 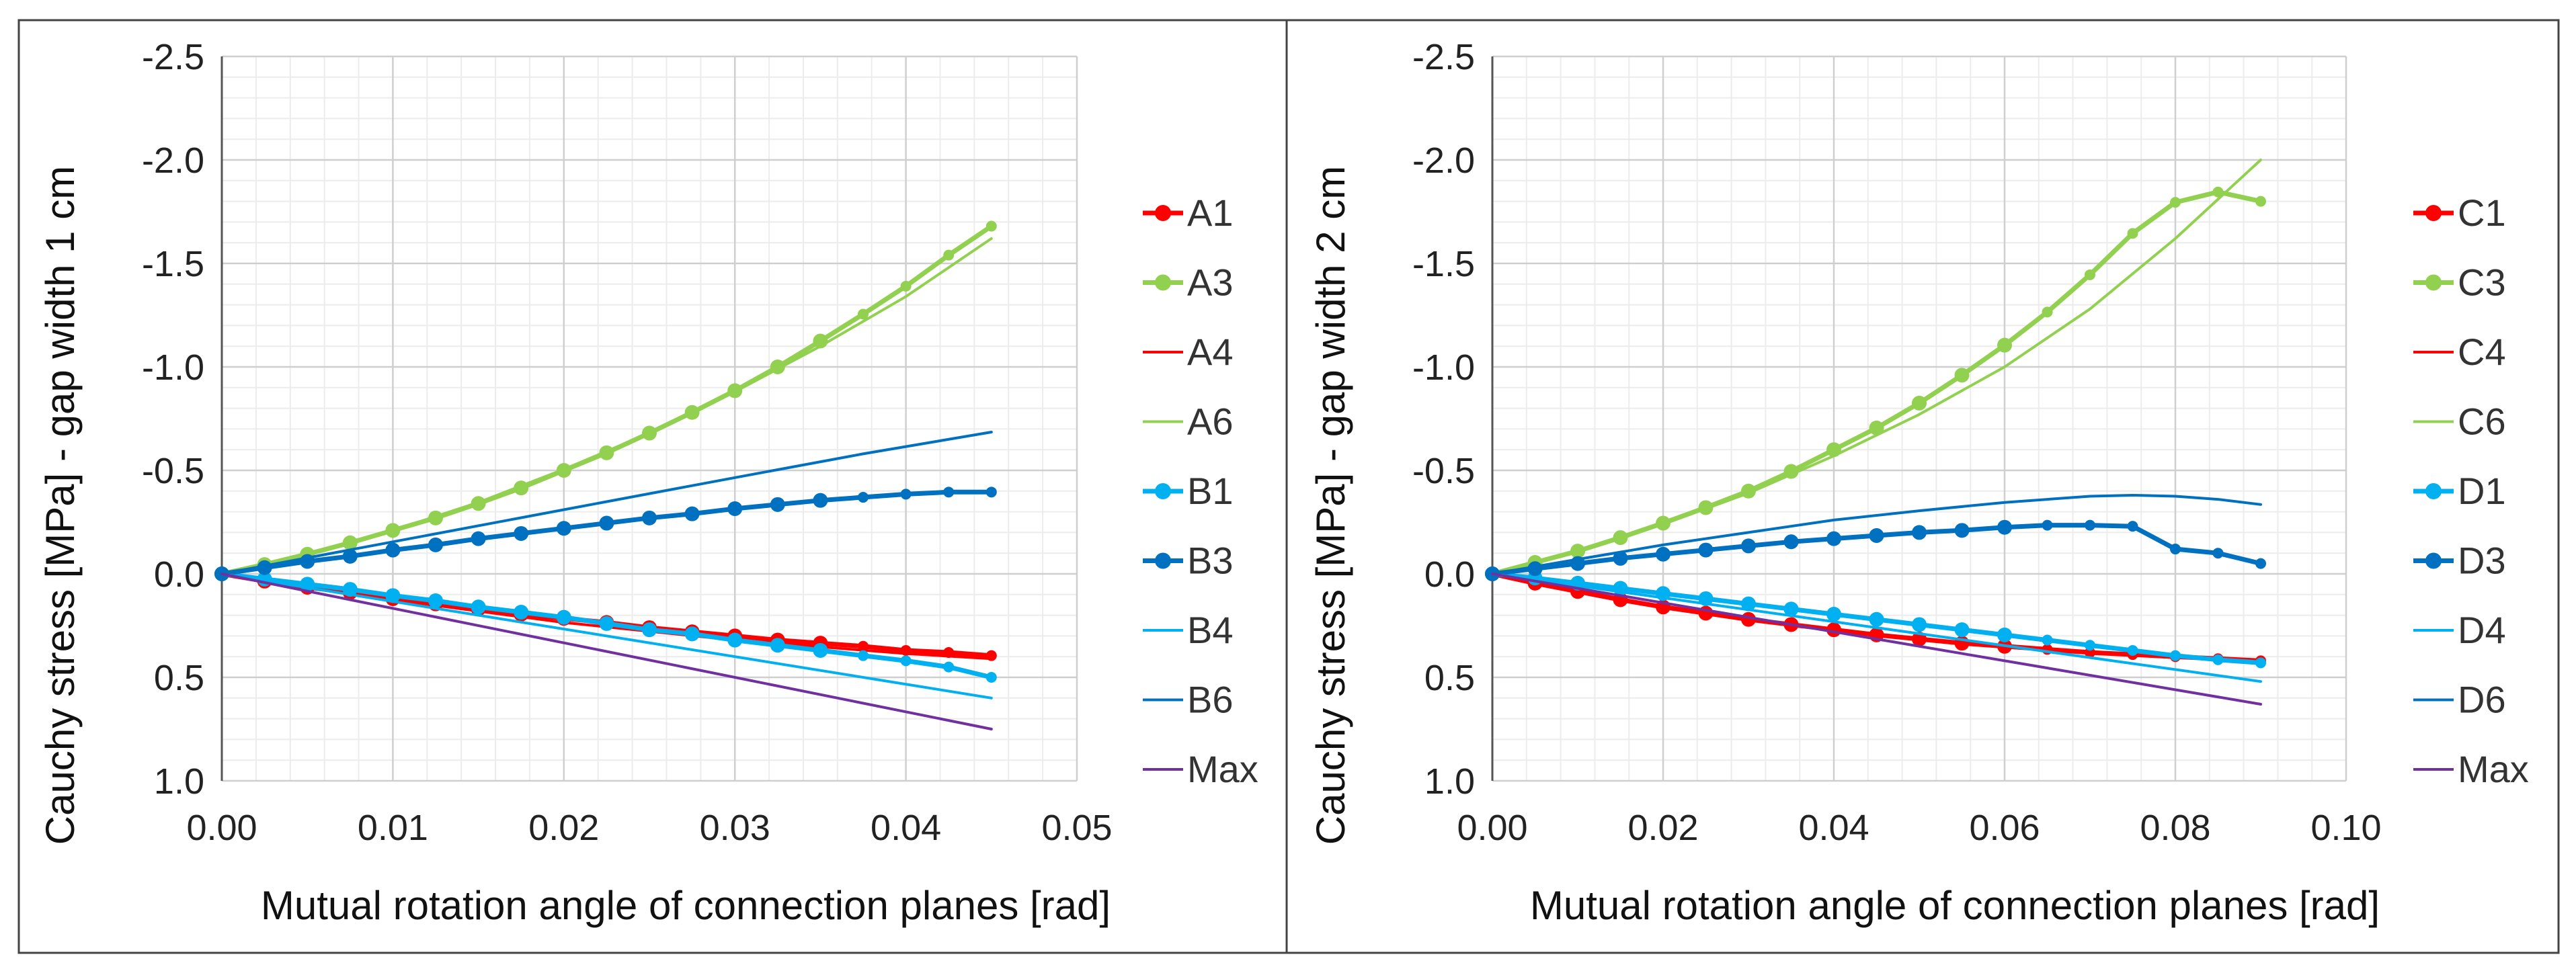 I want to click on y-tick-label: -1.0, so click(x=173, y=368).